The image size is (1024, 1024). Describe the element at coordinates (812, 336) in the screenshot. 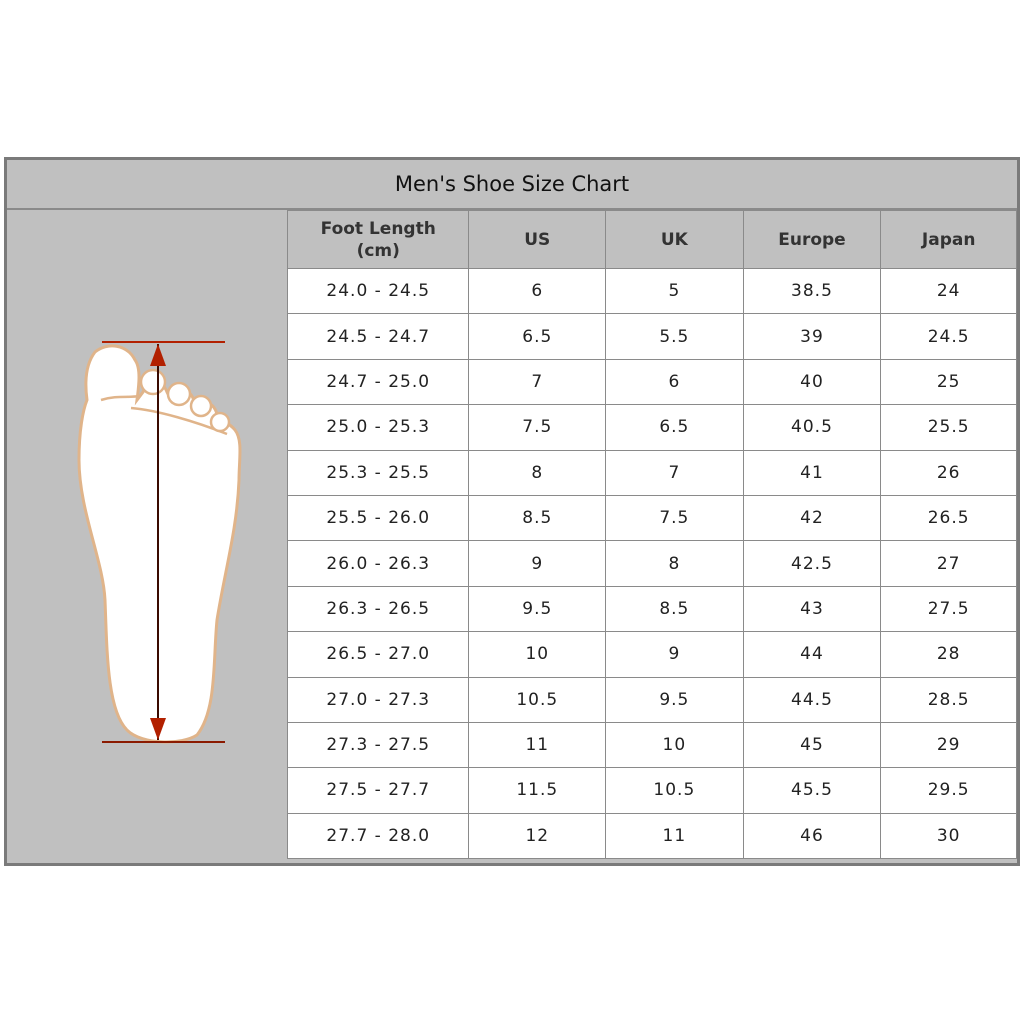

I see `cell-europe: 39` at that location.